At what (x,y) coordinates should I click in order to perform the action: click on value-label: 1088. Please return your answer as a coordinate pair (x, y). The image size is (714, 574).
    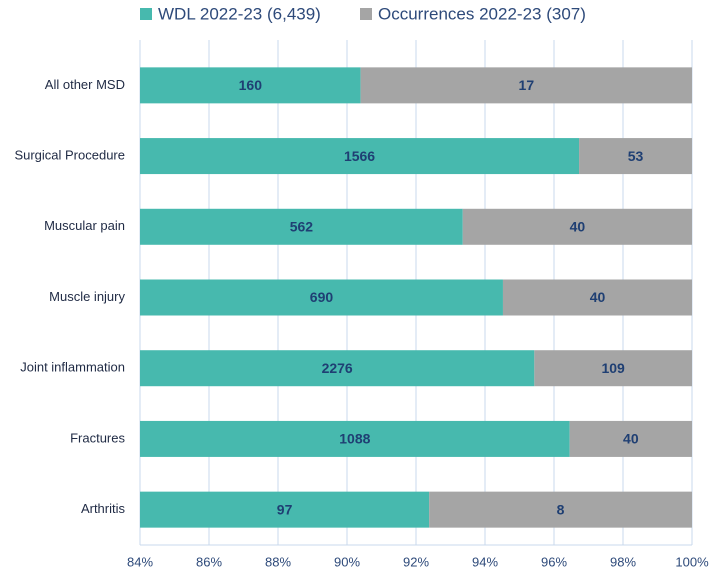
    Looking at the image, I should click on (354, 439).